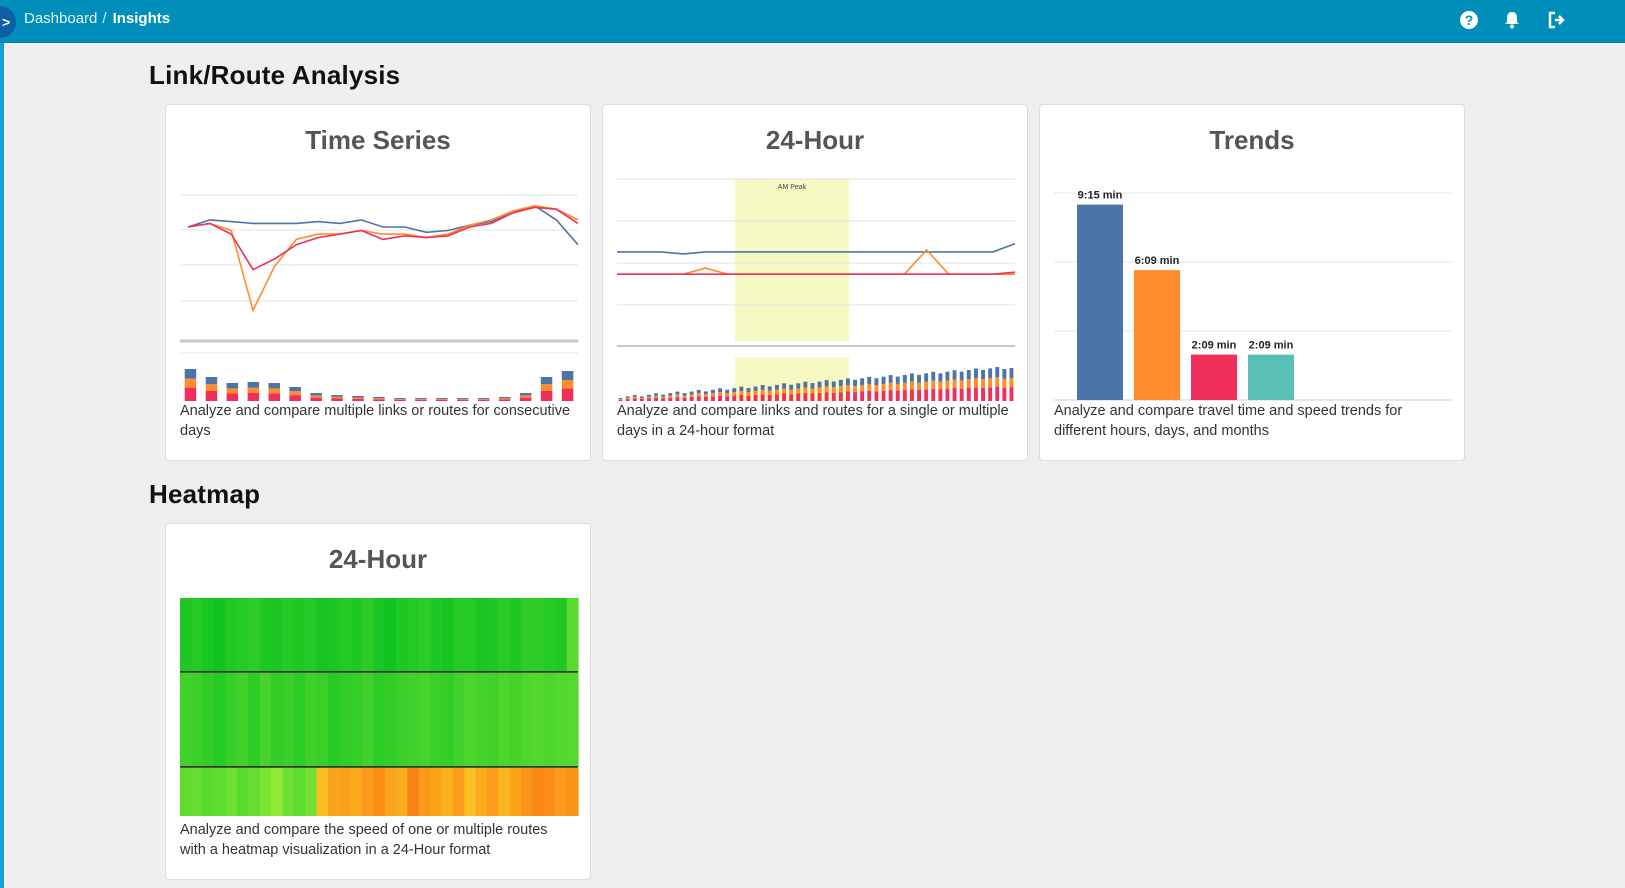 The height and width of the screenshot is (888, 1625). Describe the element at coordinates (572, 792) in the screenshot. I see `heatmap-cell-r2-c34` at that location.